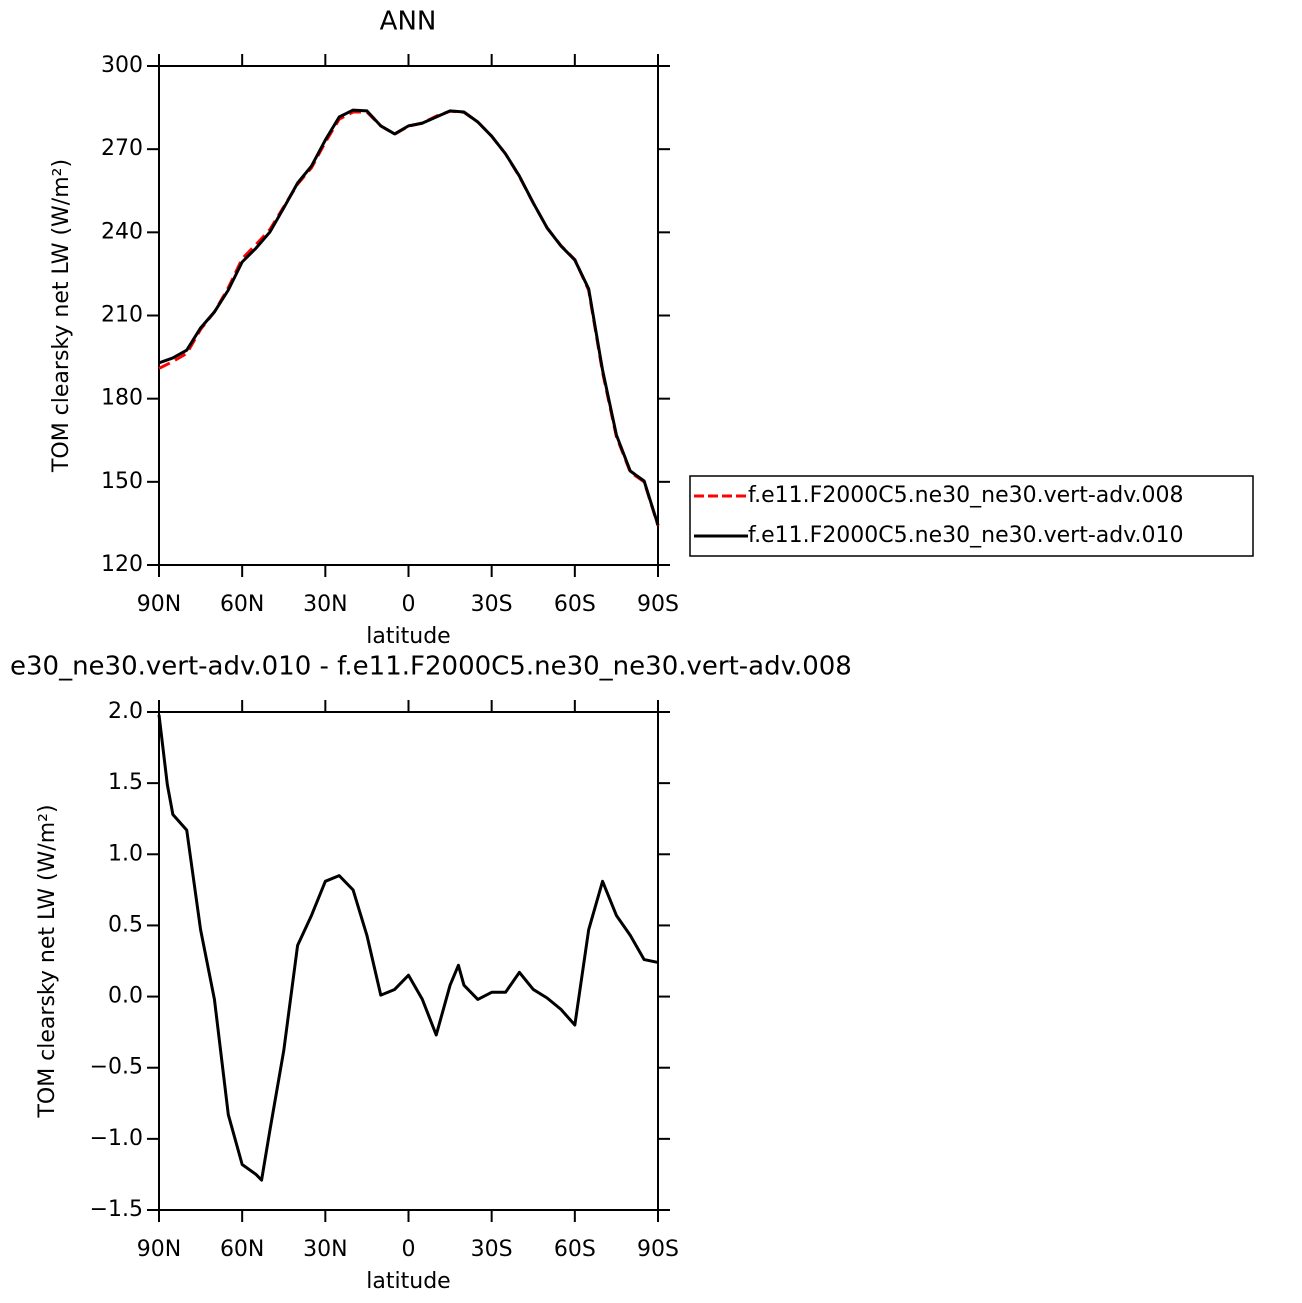  What do you see at coordinates (971, 516) in the screenshot?
I see `legend-box` at bounding box center [971, 516].